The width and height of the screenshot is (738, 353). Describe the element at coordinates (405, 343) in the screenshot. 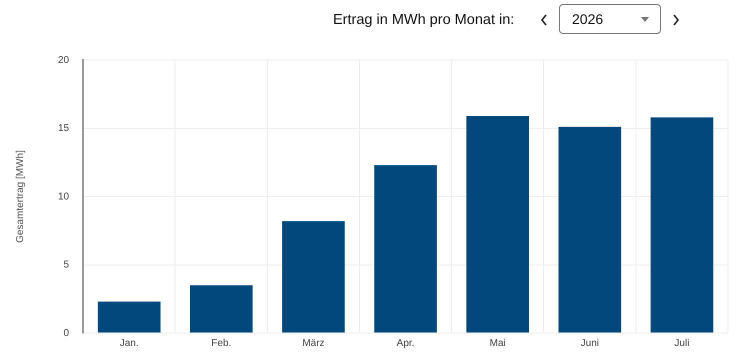

I see `x-tick-label: Apr.` at that location.